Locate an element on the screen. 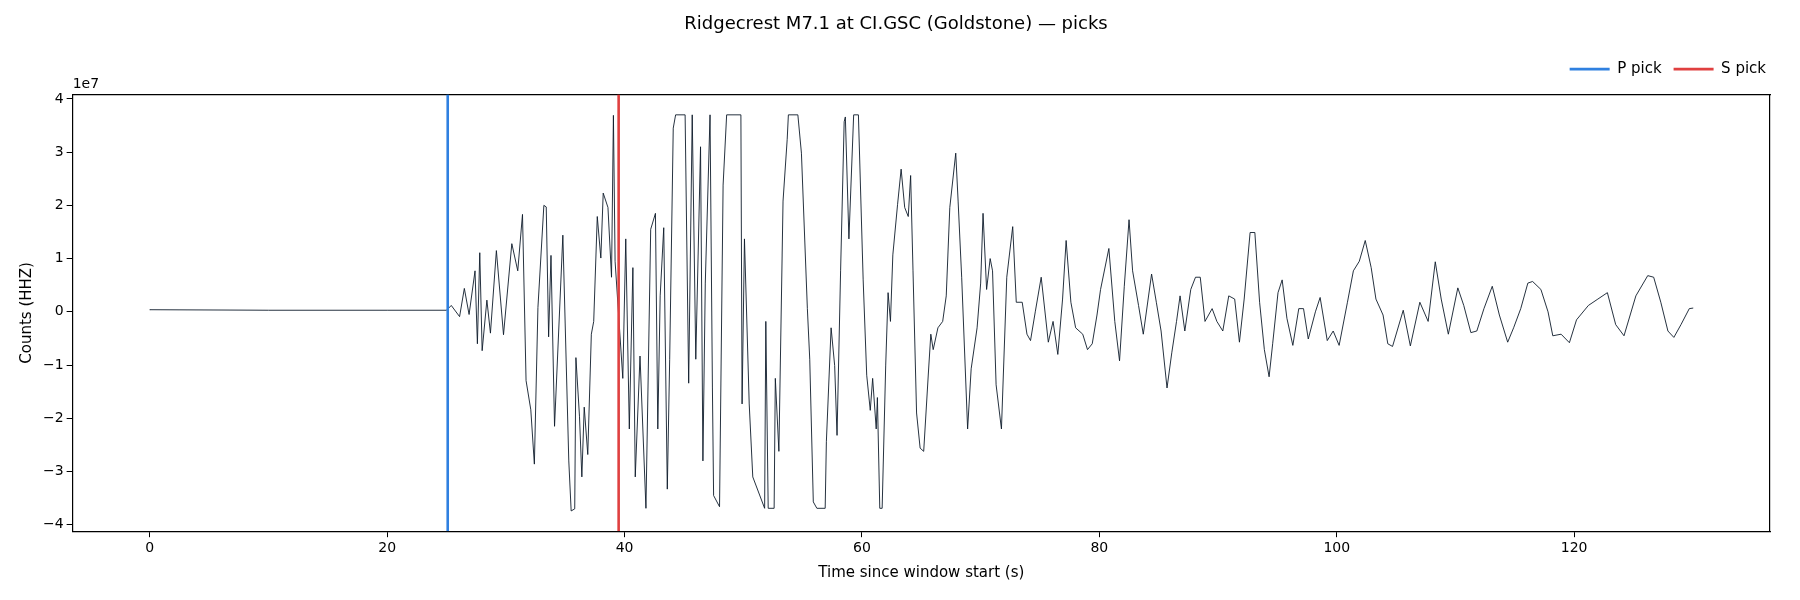 Image resolution: width=1800 pixels, height=600 pixels. text: 1e7 is located at coordinates (86, 83).